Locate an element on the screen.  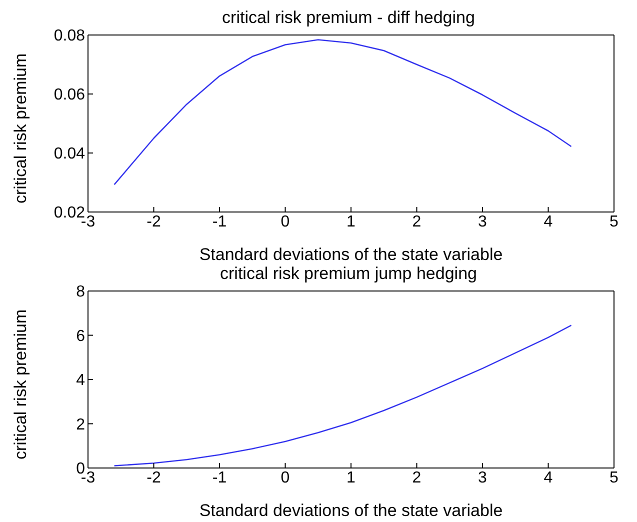
y-tick-label: 6 is located at coordinates (81, 336).